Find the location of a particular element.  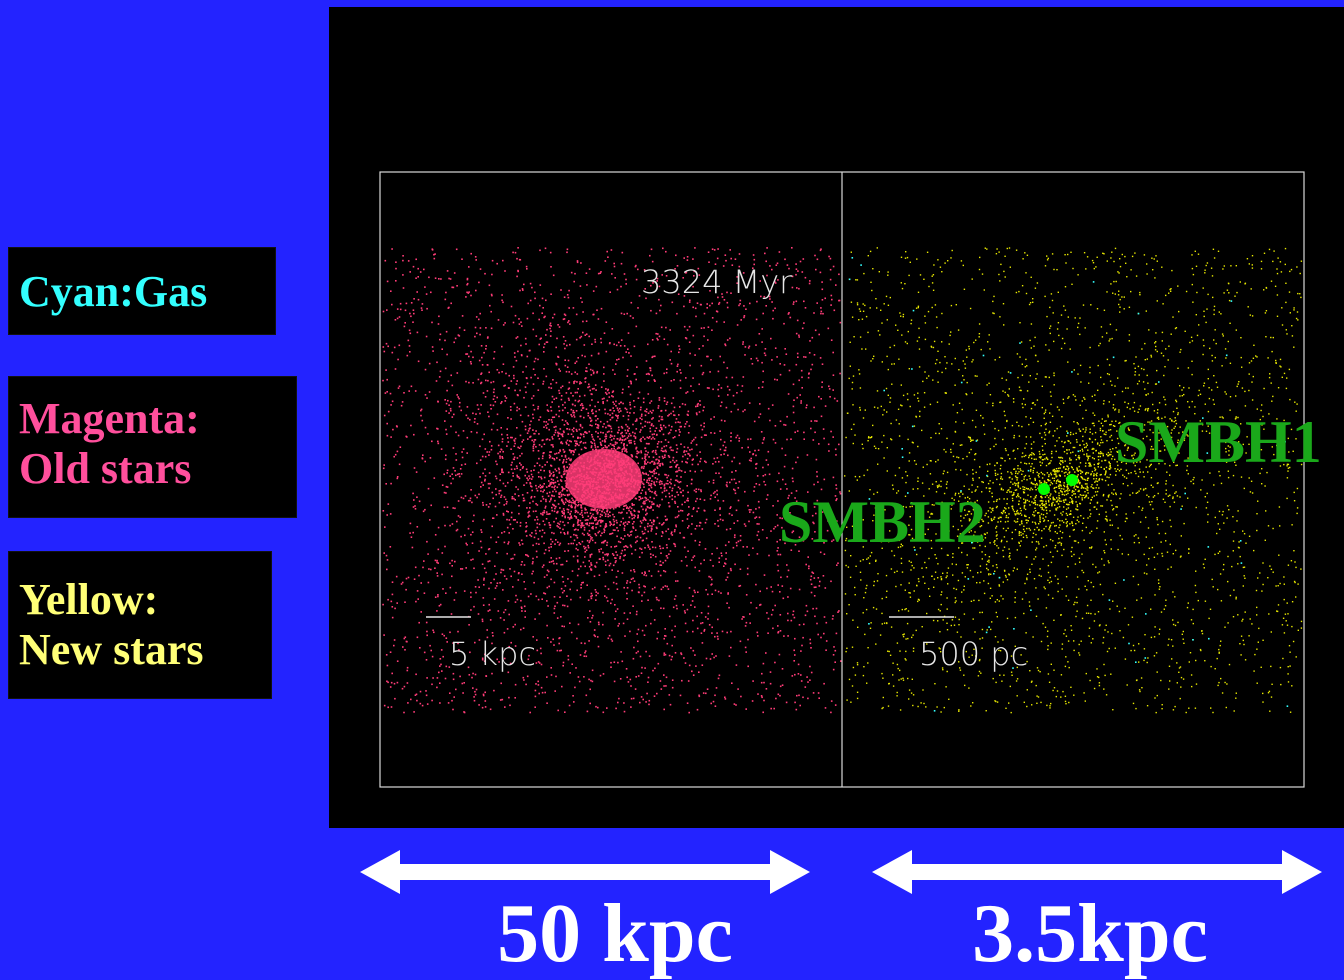

legend-new-stars-line1: Yellow: is located at coordinates (140, 600).